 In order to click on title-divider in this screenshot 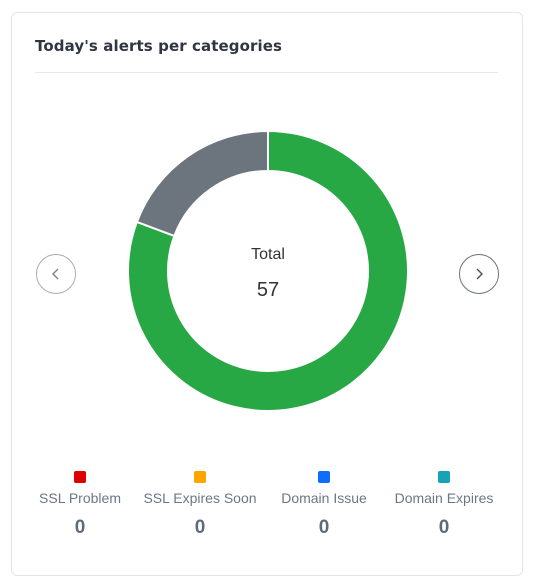, I will do `click(266, 72)`.